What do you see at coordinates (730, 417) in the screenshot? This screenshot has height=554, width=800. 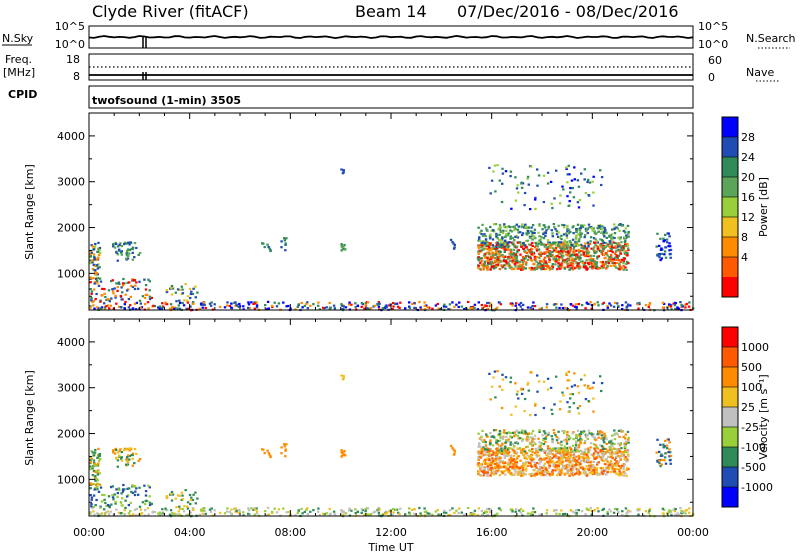 I see `colorbar-frame` at bounding box center [730, 417].